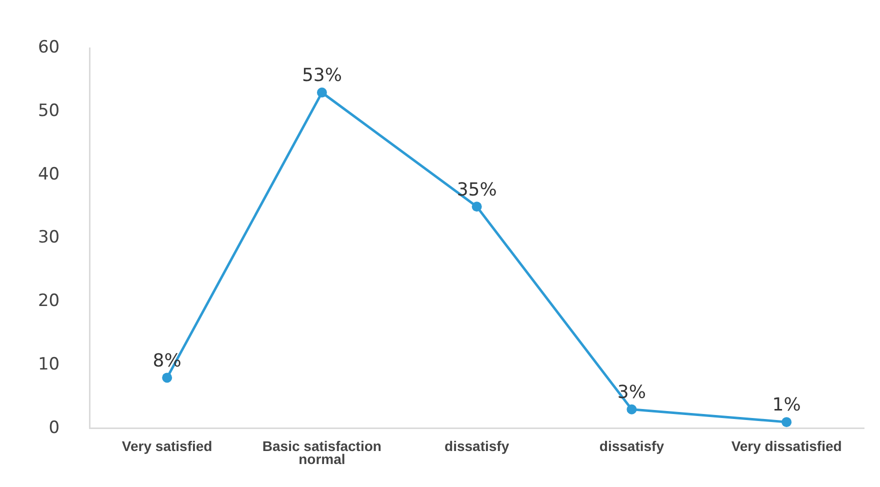  Describe the element at coordinates (49, 364) in the screenshot. I see `y-tick-label: 10` at that location.